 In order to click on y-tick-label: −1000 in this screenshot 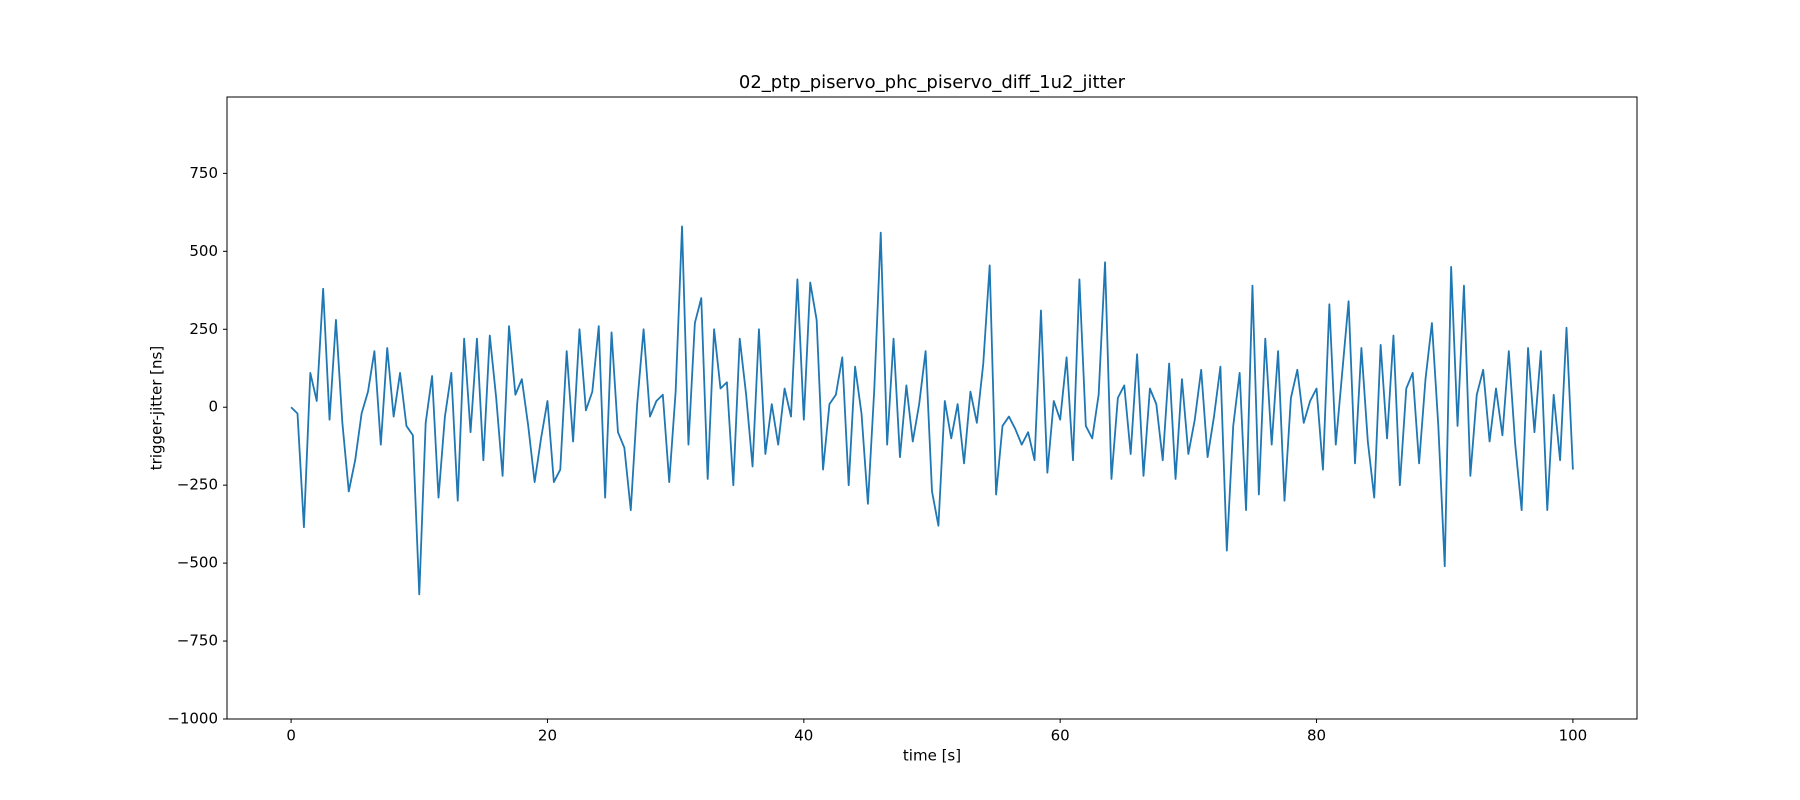, I will do `click(192, 719)`.